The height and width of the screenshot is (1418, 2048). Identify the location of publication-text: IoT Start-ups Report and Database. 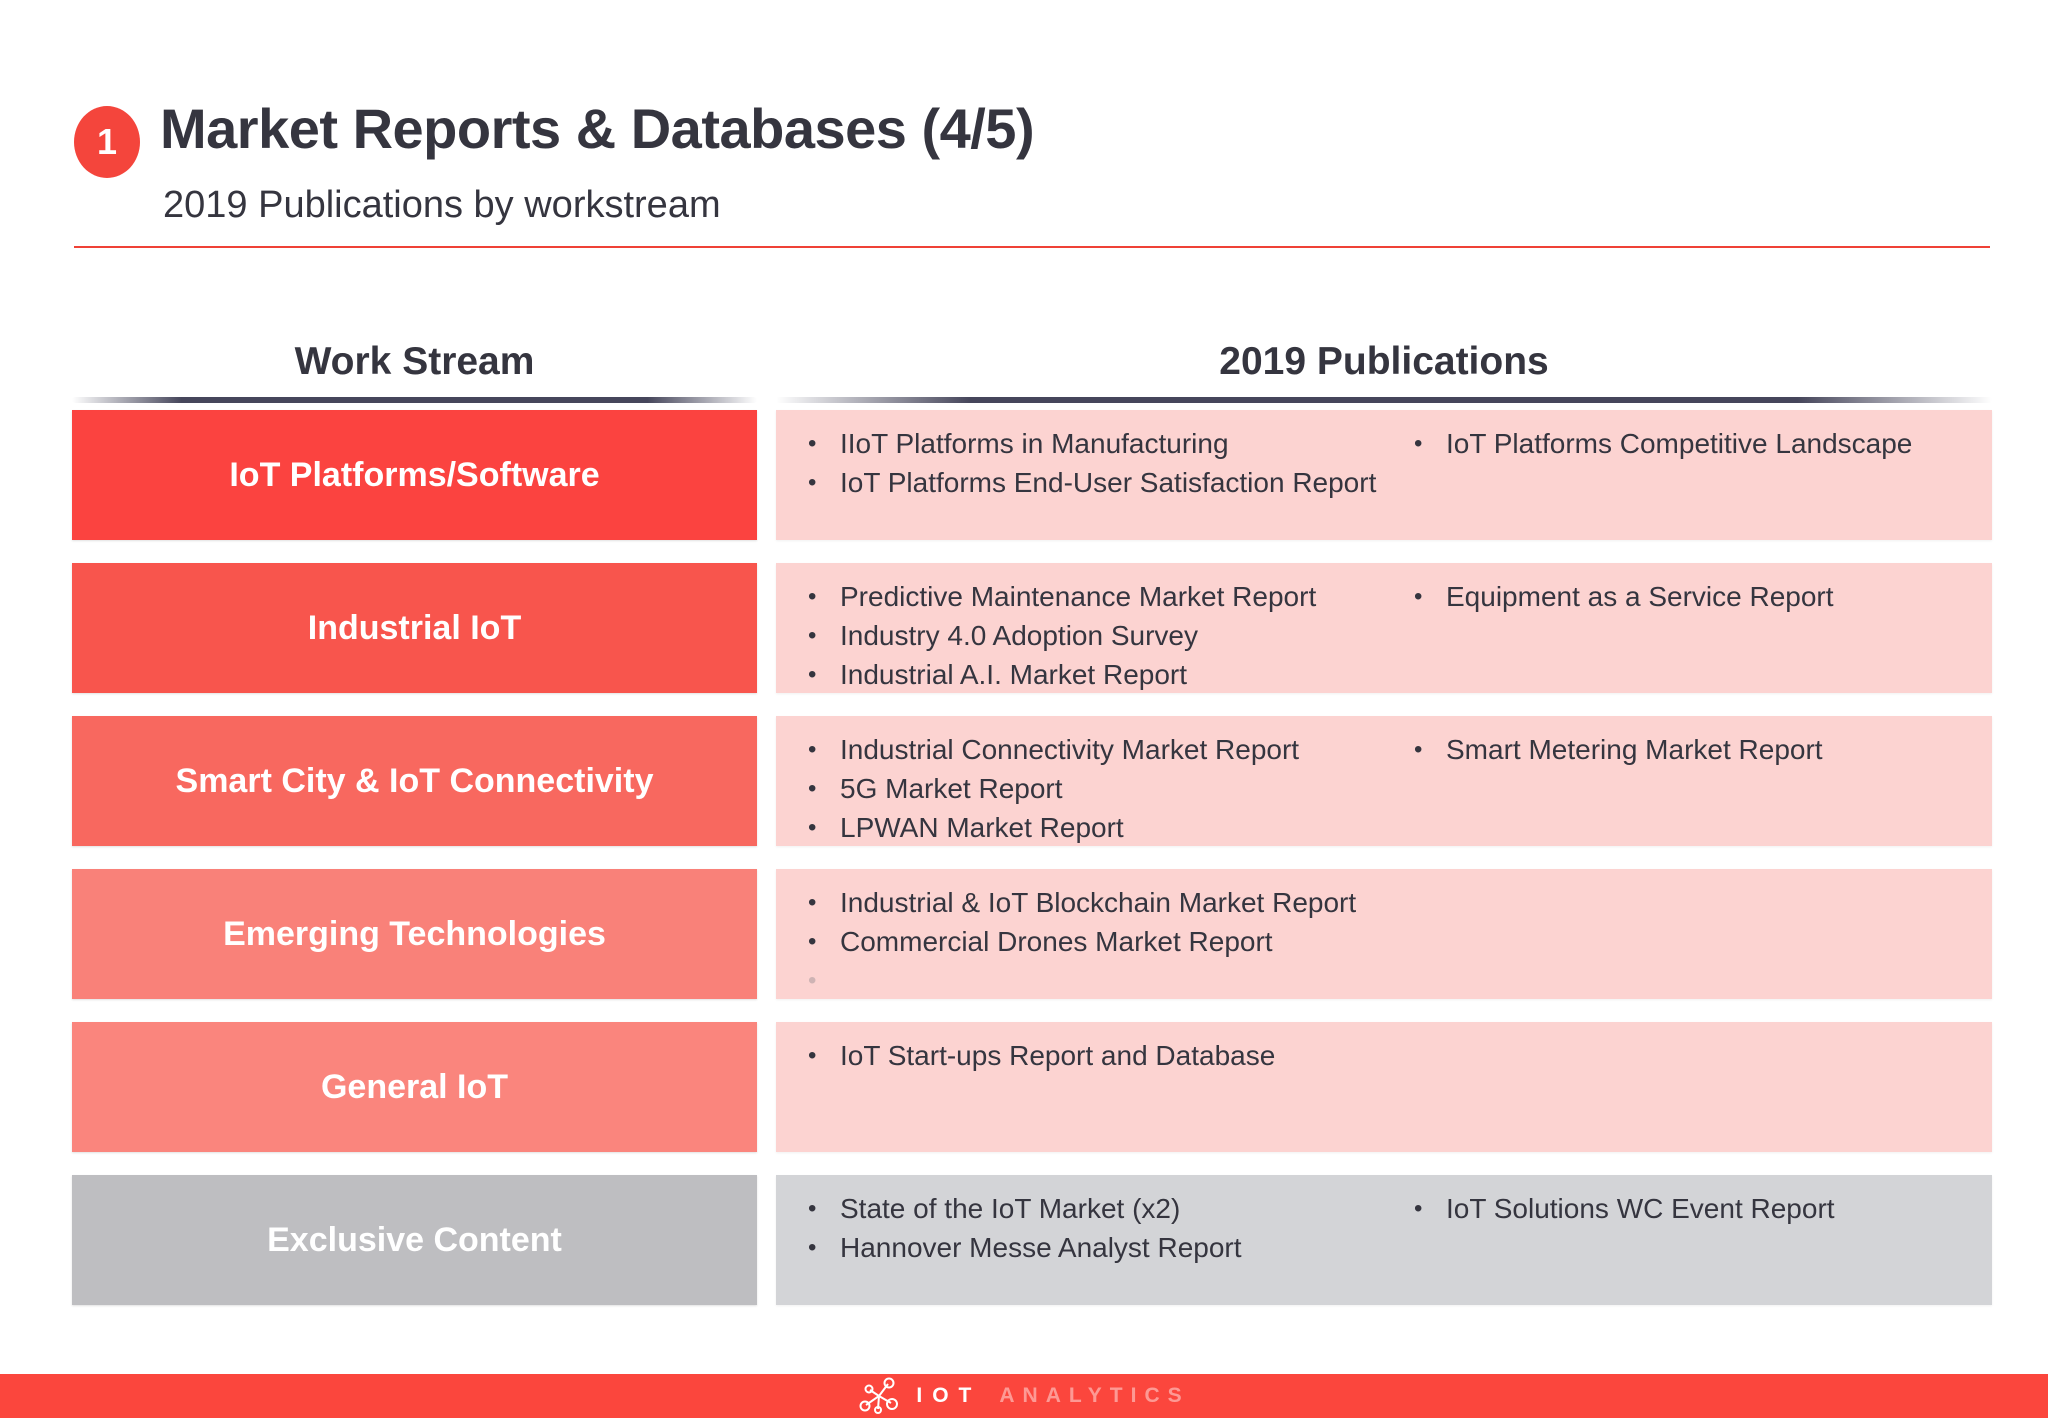
(1058, 1055).